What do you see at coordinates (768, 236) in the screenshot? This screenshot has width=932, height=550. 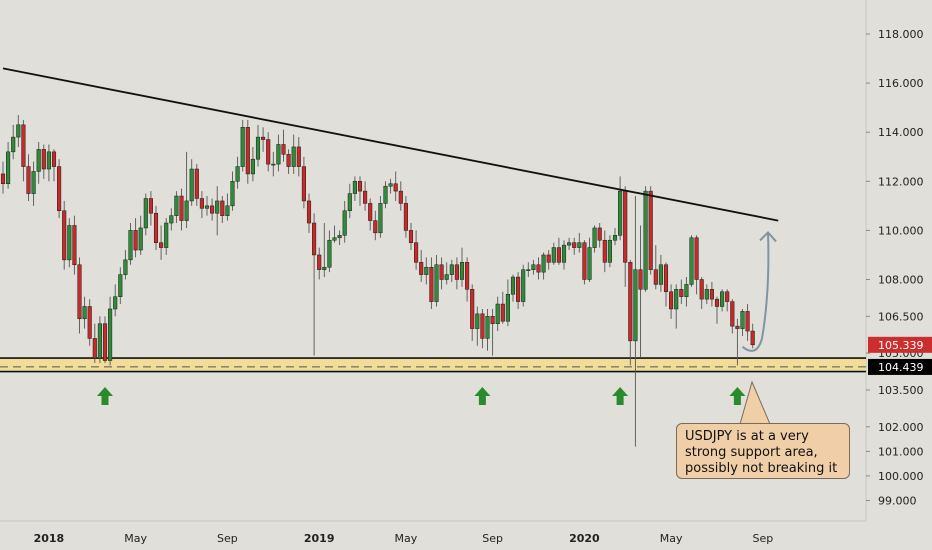 I see `projection-arrow-head` at bounding box center [768, 236].